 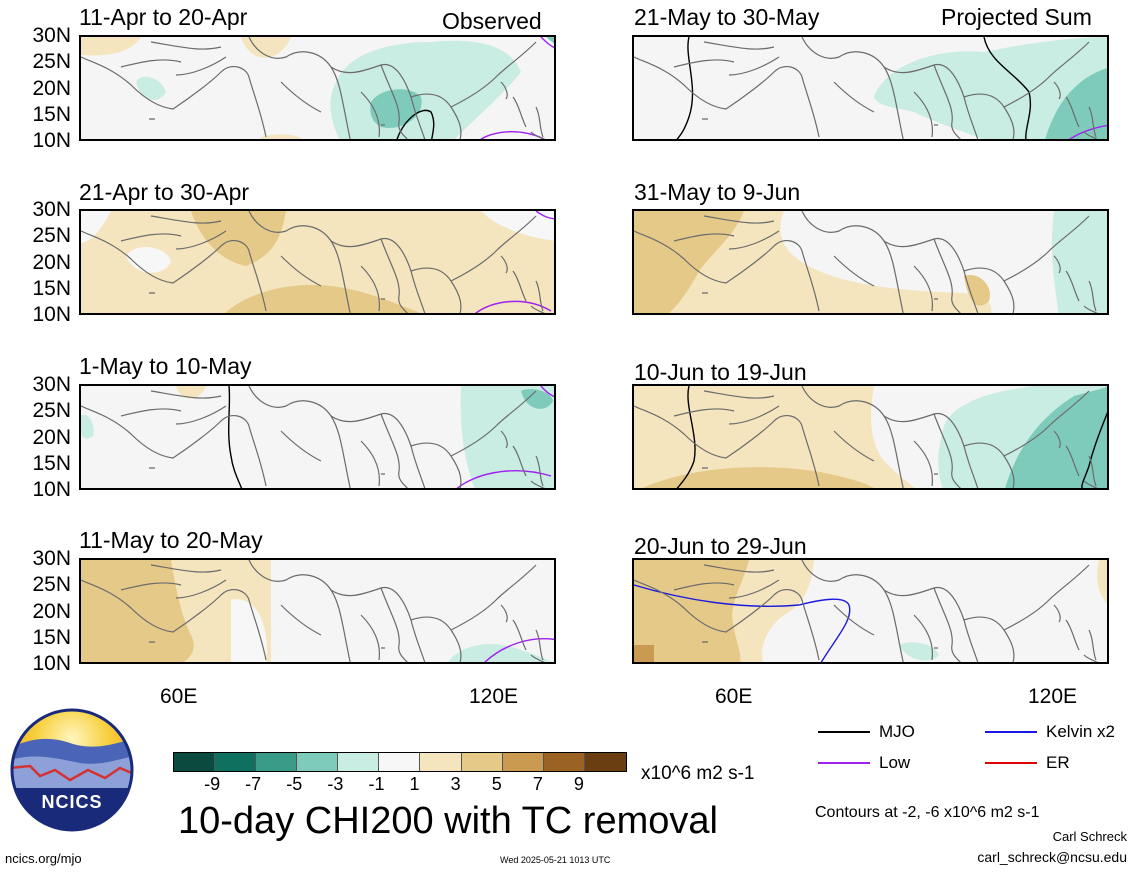 I want to click on legend-label: MJO, so click(x=897, y=731).